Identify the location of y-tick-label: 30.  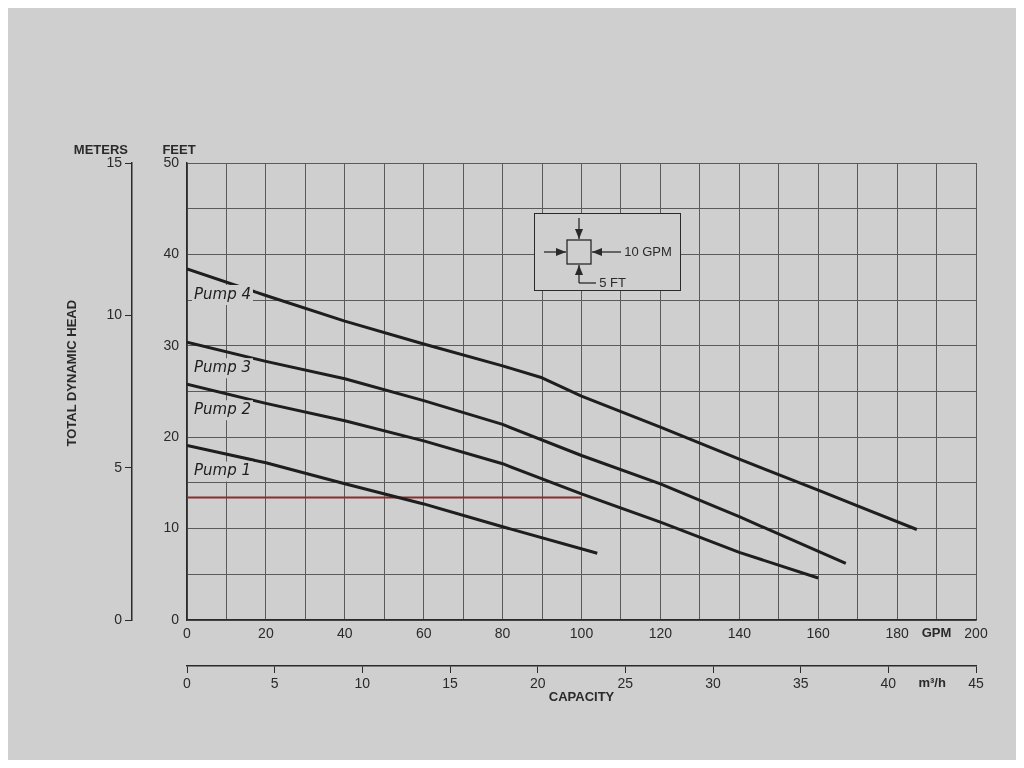
(171, 344).